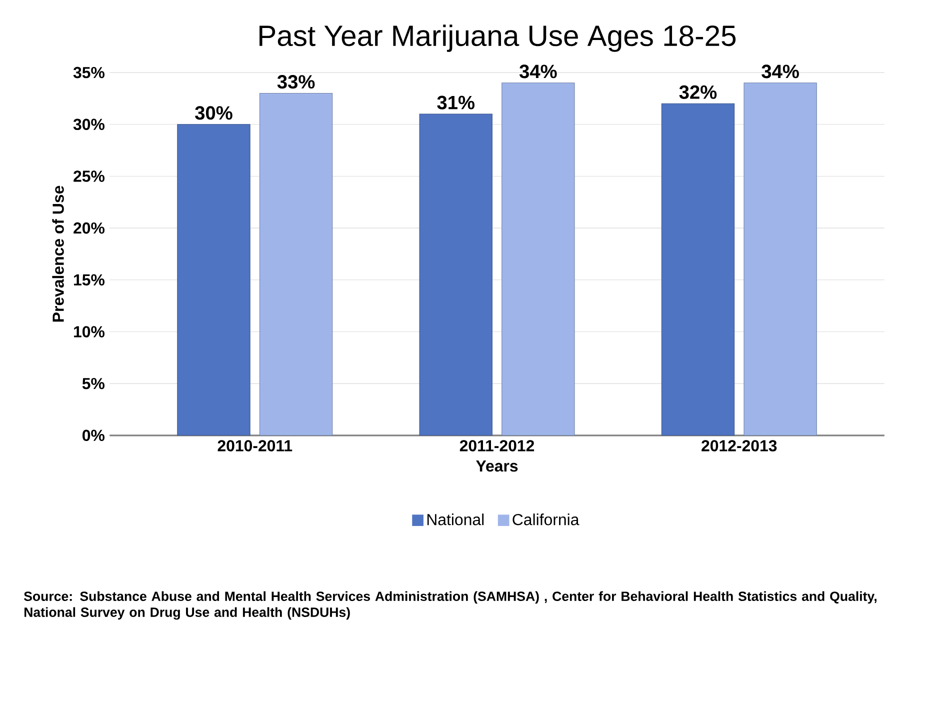  Describe the element at coordinates (450, 605) in the screenshot. I see `source-note: Source: Substance Abuse and Mental Health Services Administration (SAMHSA) , Center for Behavioral Health Statistics and Quality, National Survey on Drug Use and Health (NSDUHs)` at that location.